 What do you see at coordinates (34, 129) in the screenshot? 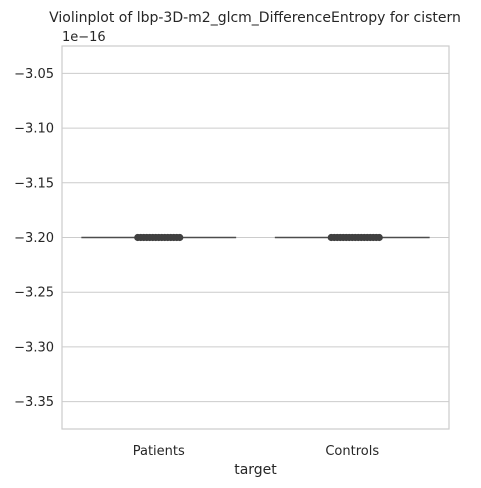
I see `y-tick-label: −3.10` at bounding box center [34, 129].